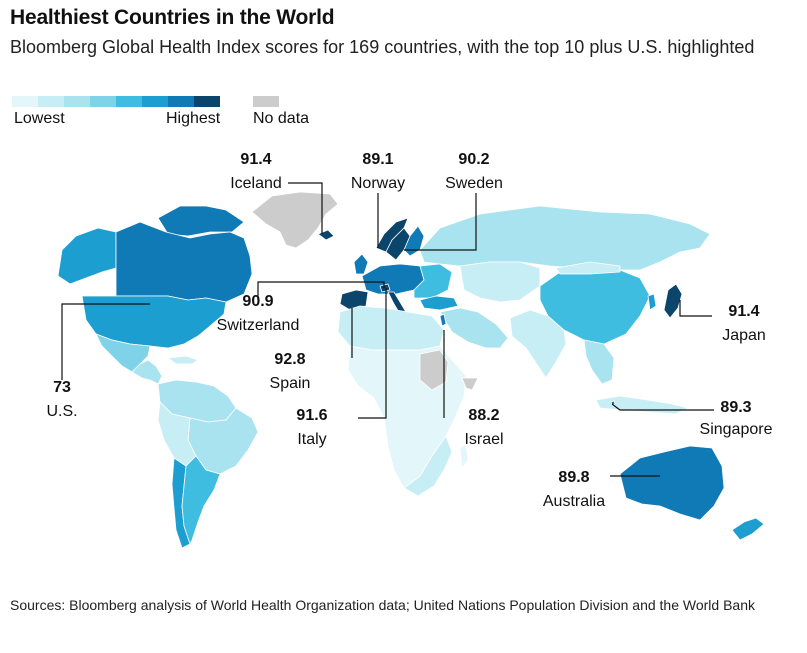  I want to click on iceland-leader-line, so click(305, 208).